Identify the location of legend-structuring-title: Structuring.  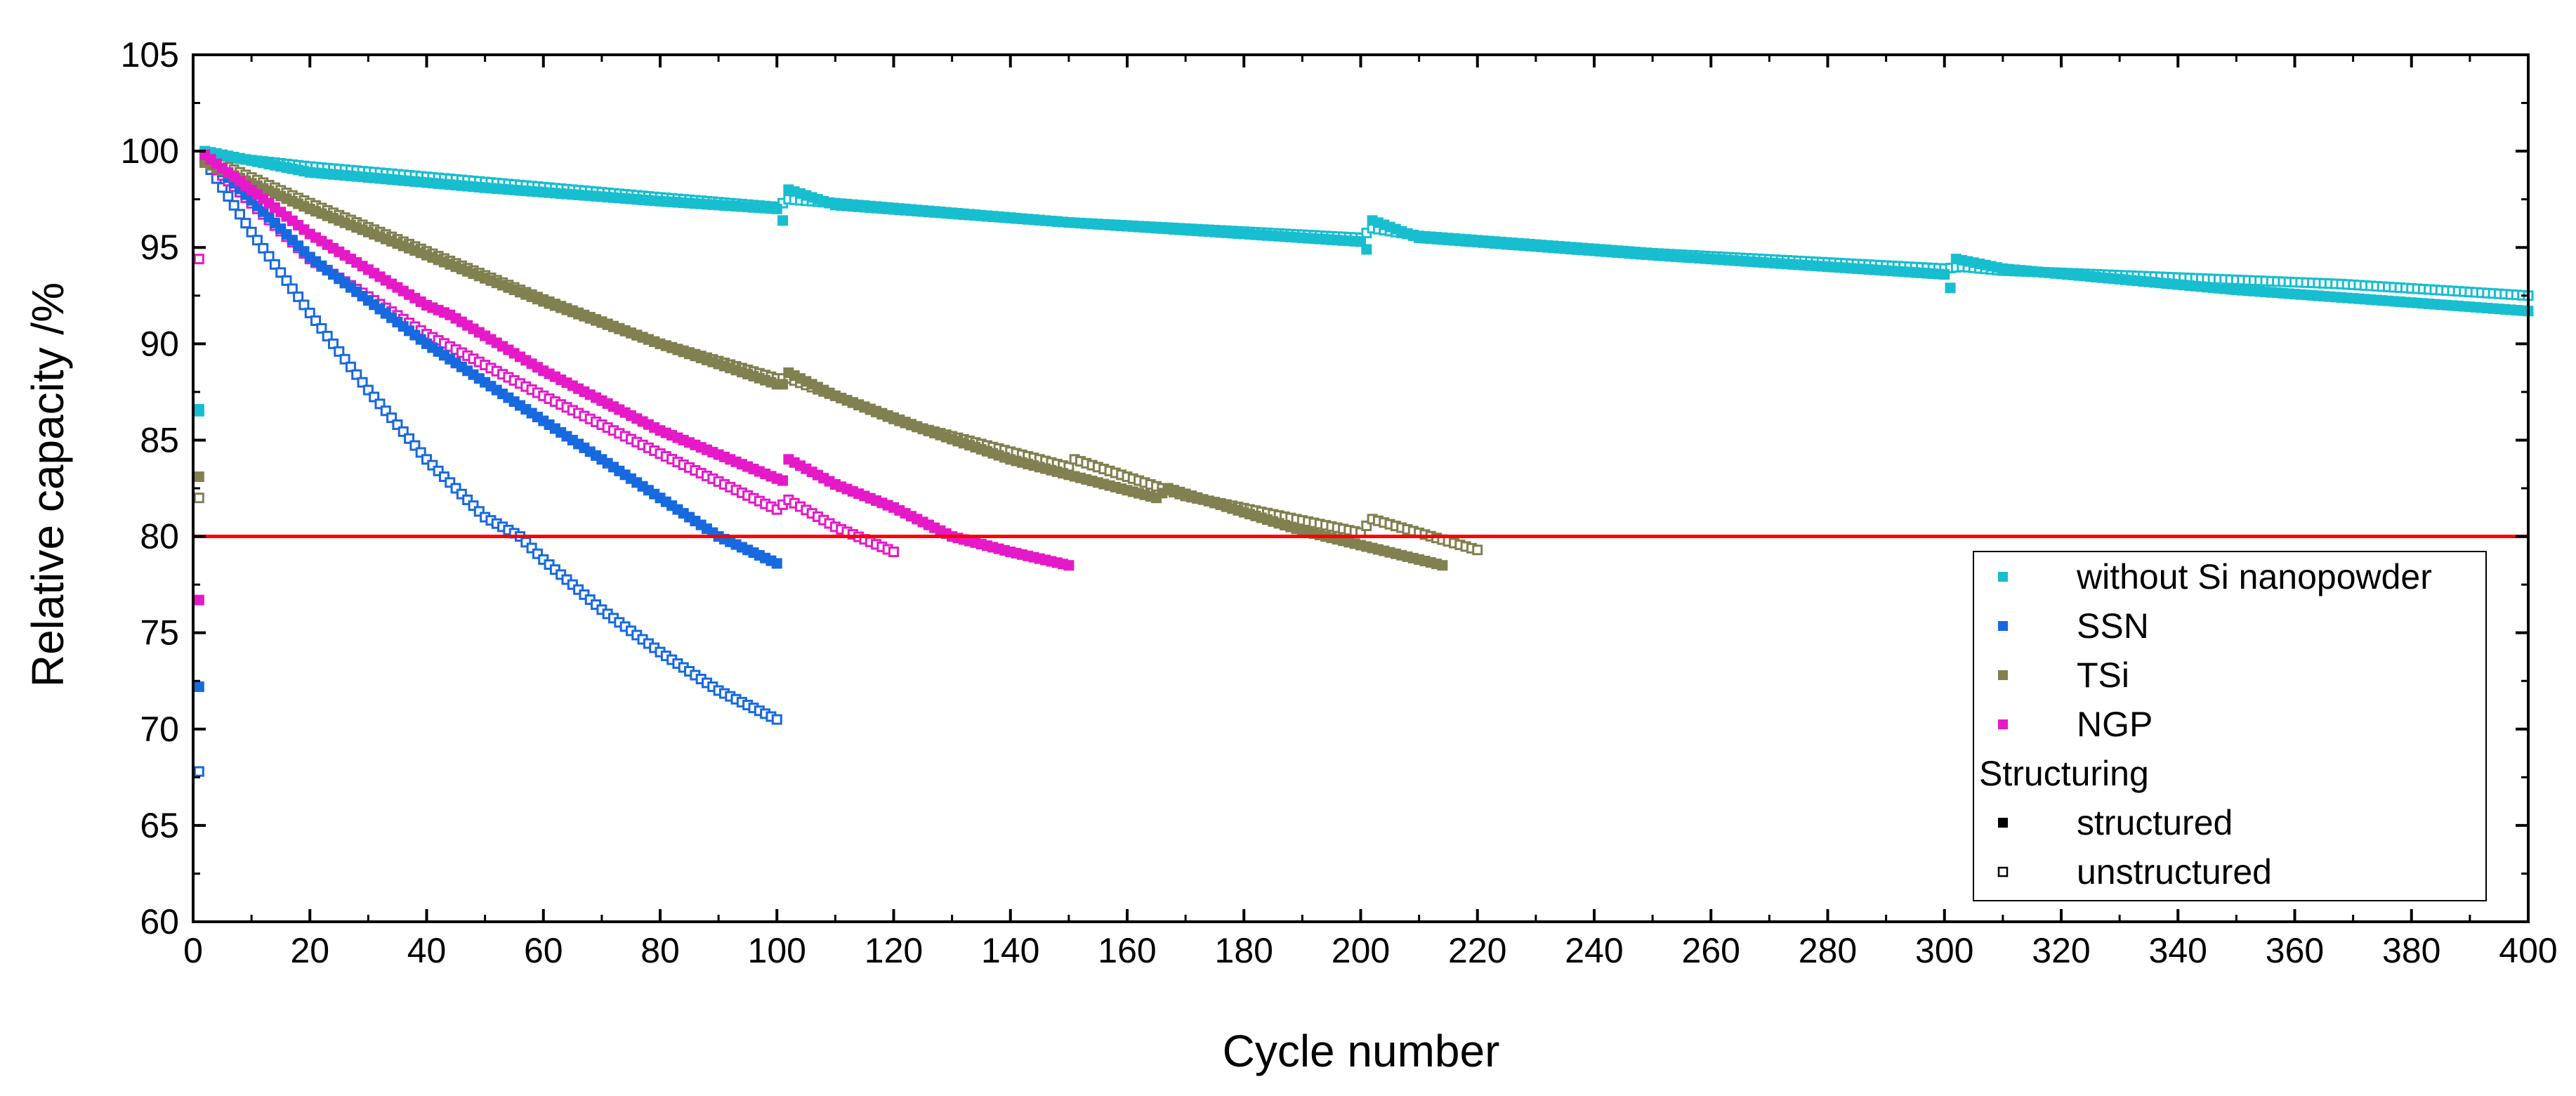
(2064, 773).